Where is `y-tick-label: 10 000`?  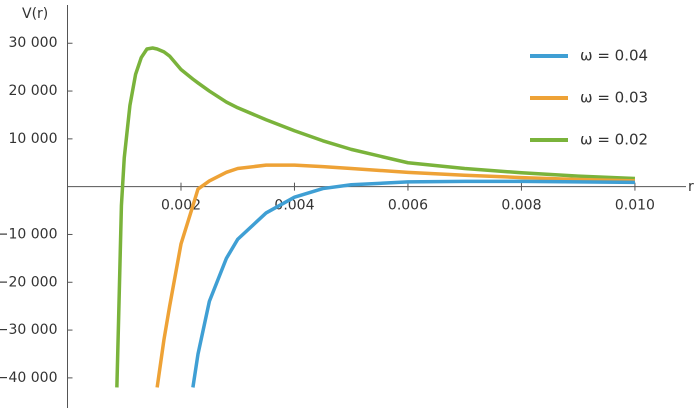 y-tick-label: 10 000 is located at coordinates (33, 139).